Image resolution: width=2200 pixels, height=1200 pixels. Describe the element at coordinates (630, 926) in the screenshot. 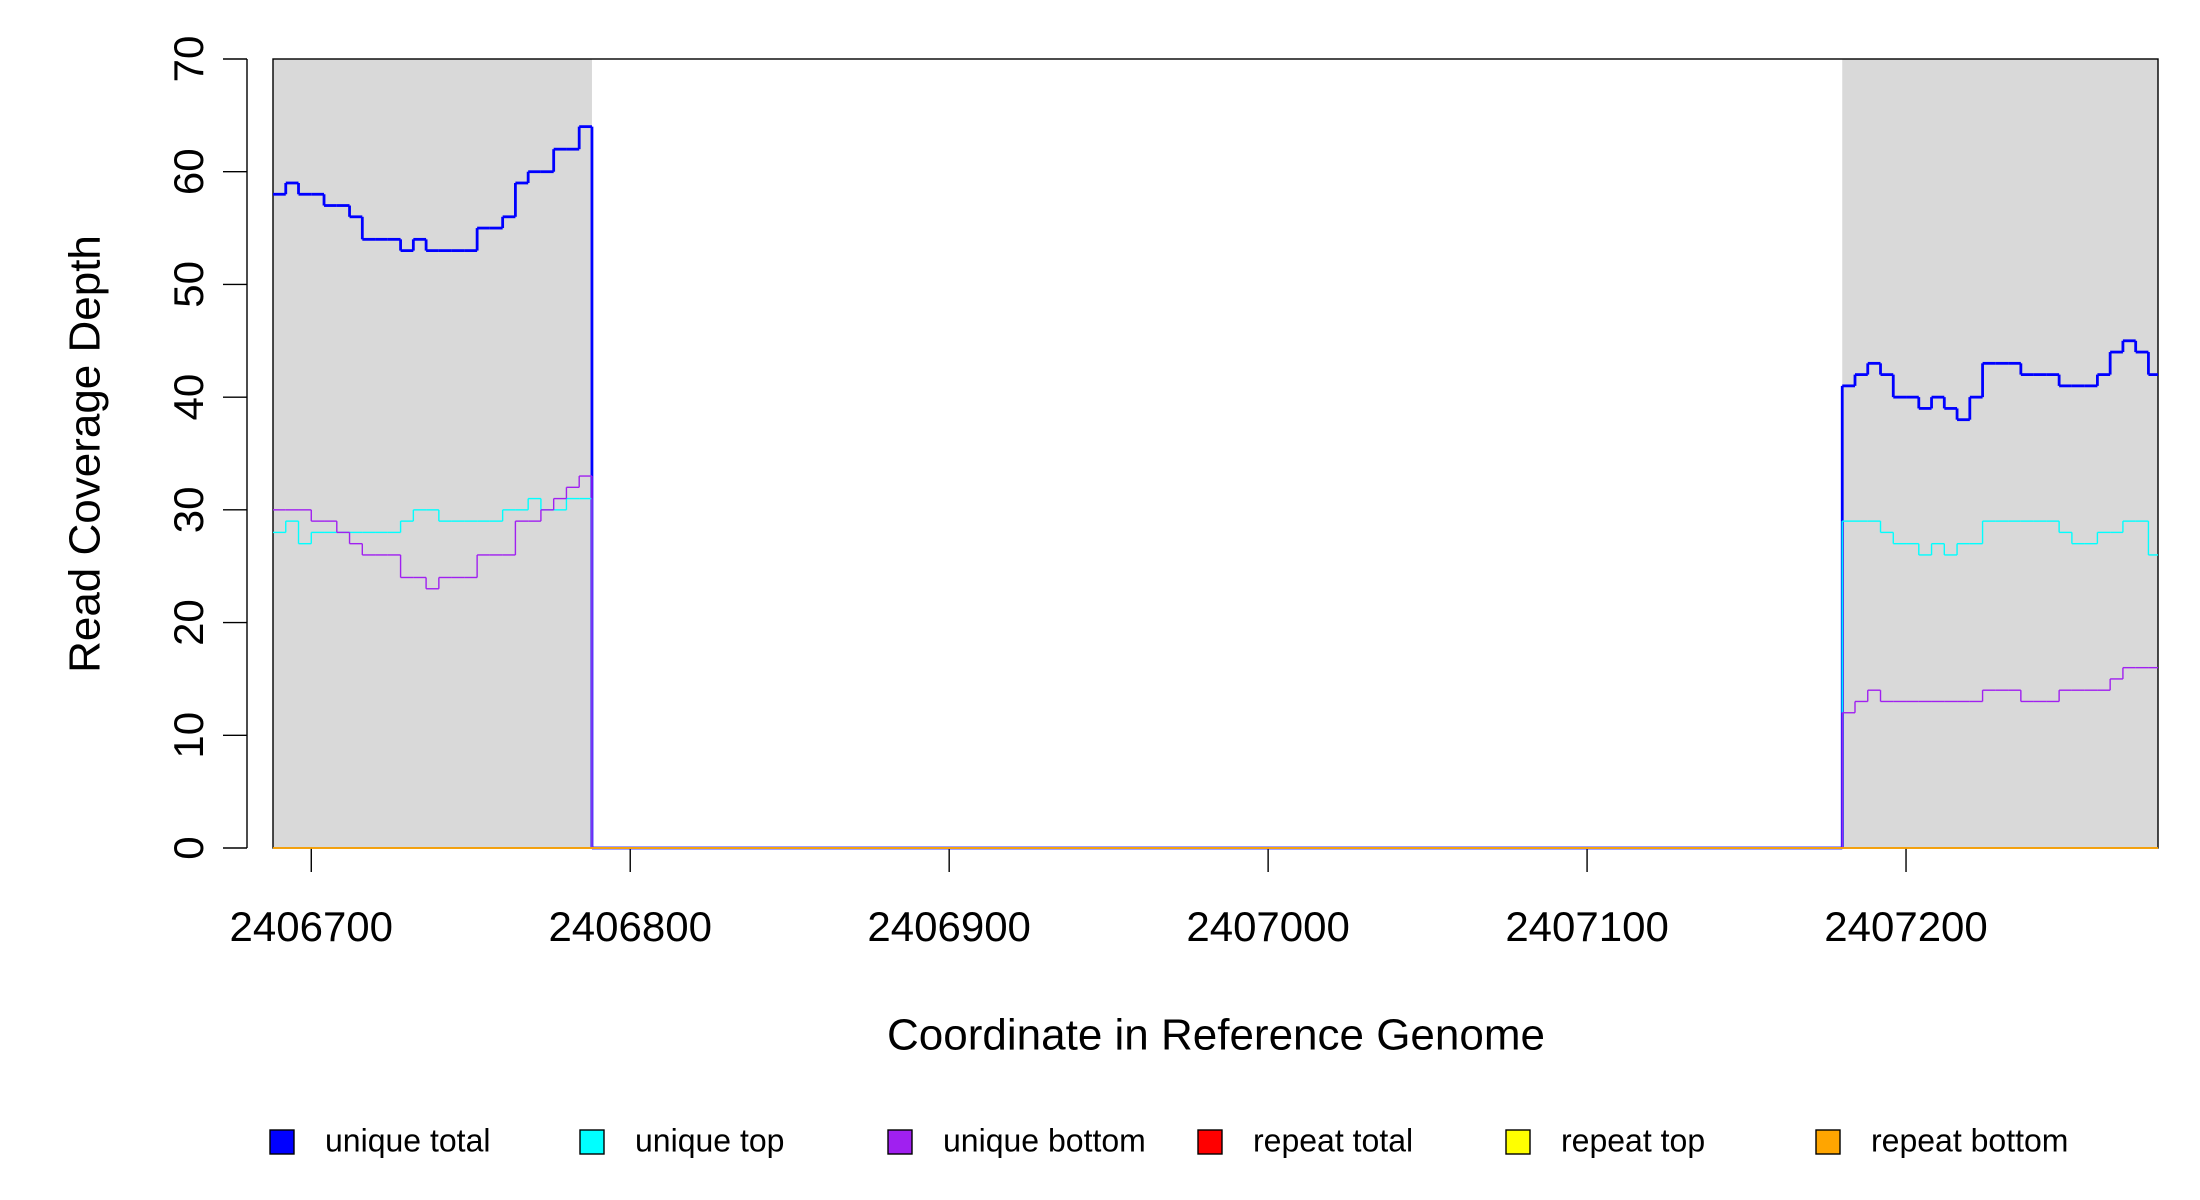

I see `x-tick-label: 2406800` at that location.